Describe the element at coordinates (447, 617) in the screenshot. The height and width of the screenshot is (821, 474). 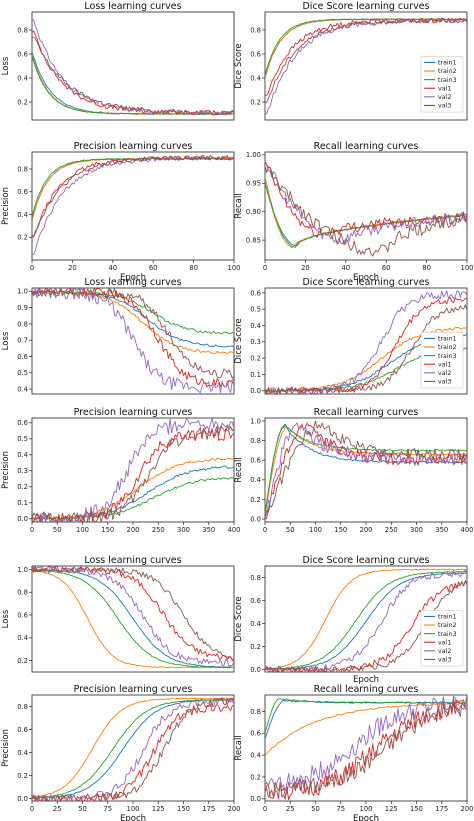
I see `legend-label-train1: train1` at that location.